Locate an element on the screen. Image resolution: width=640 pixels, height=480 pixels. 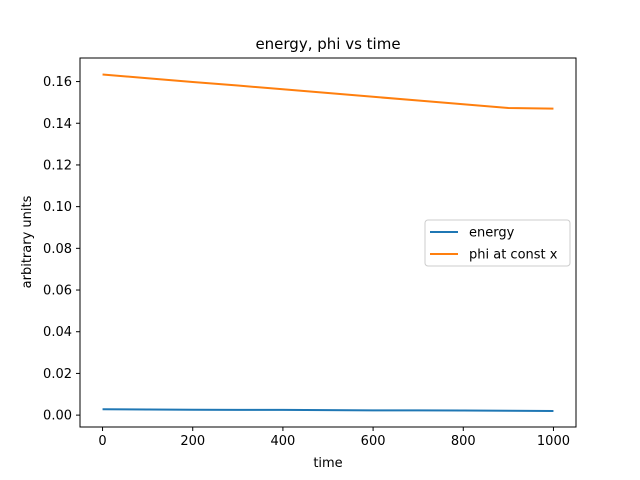
y-tick-label: 0.06 is located at coordinates (57, 291).